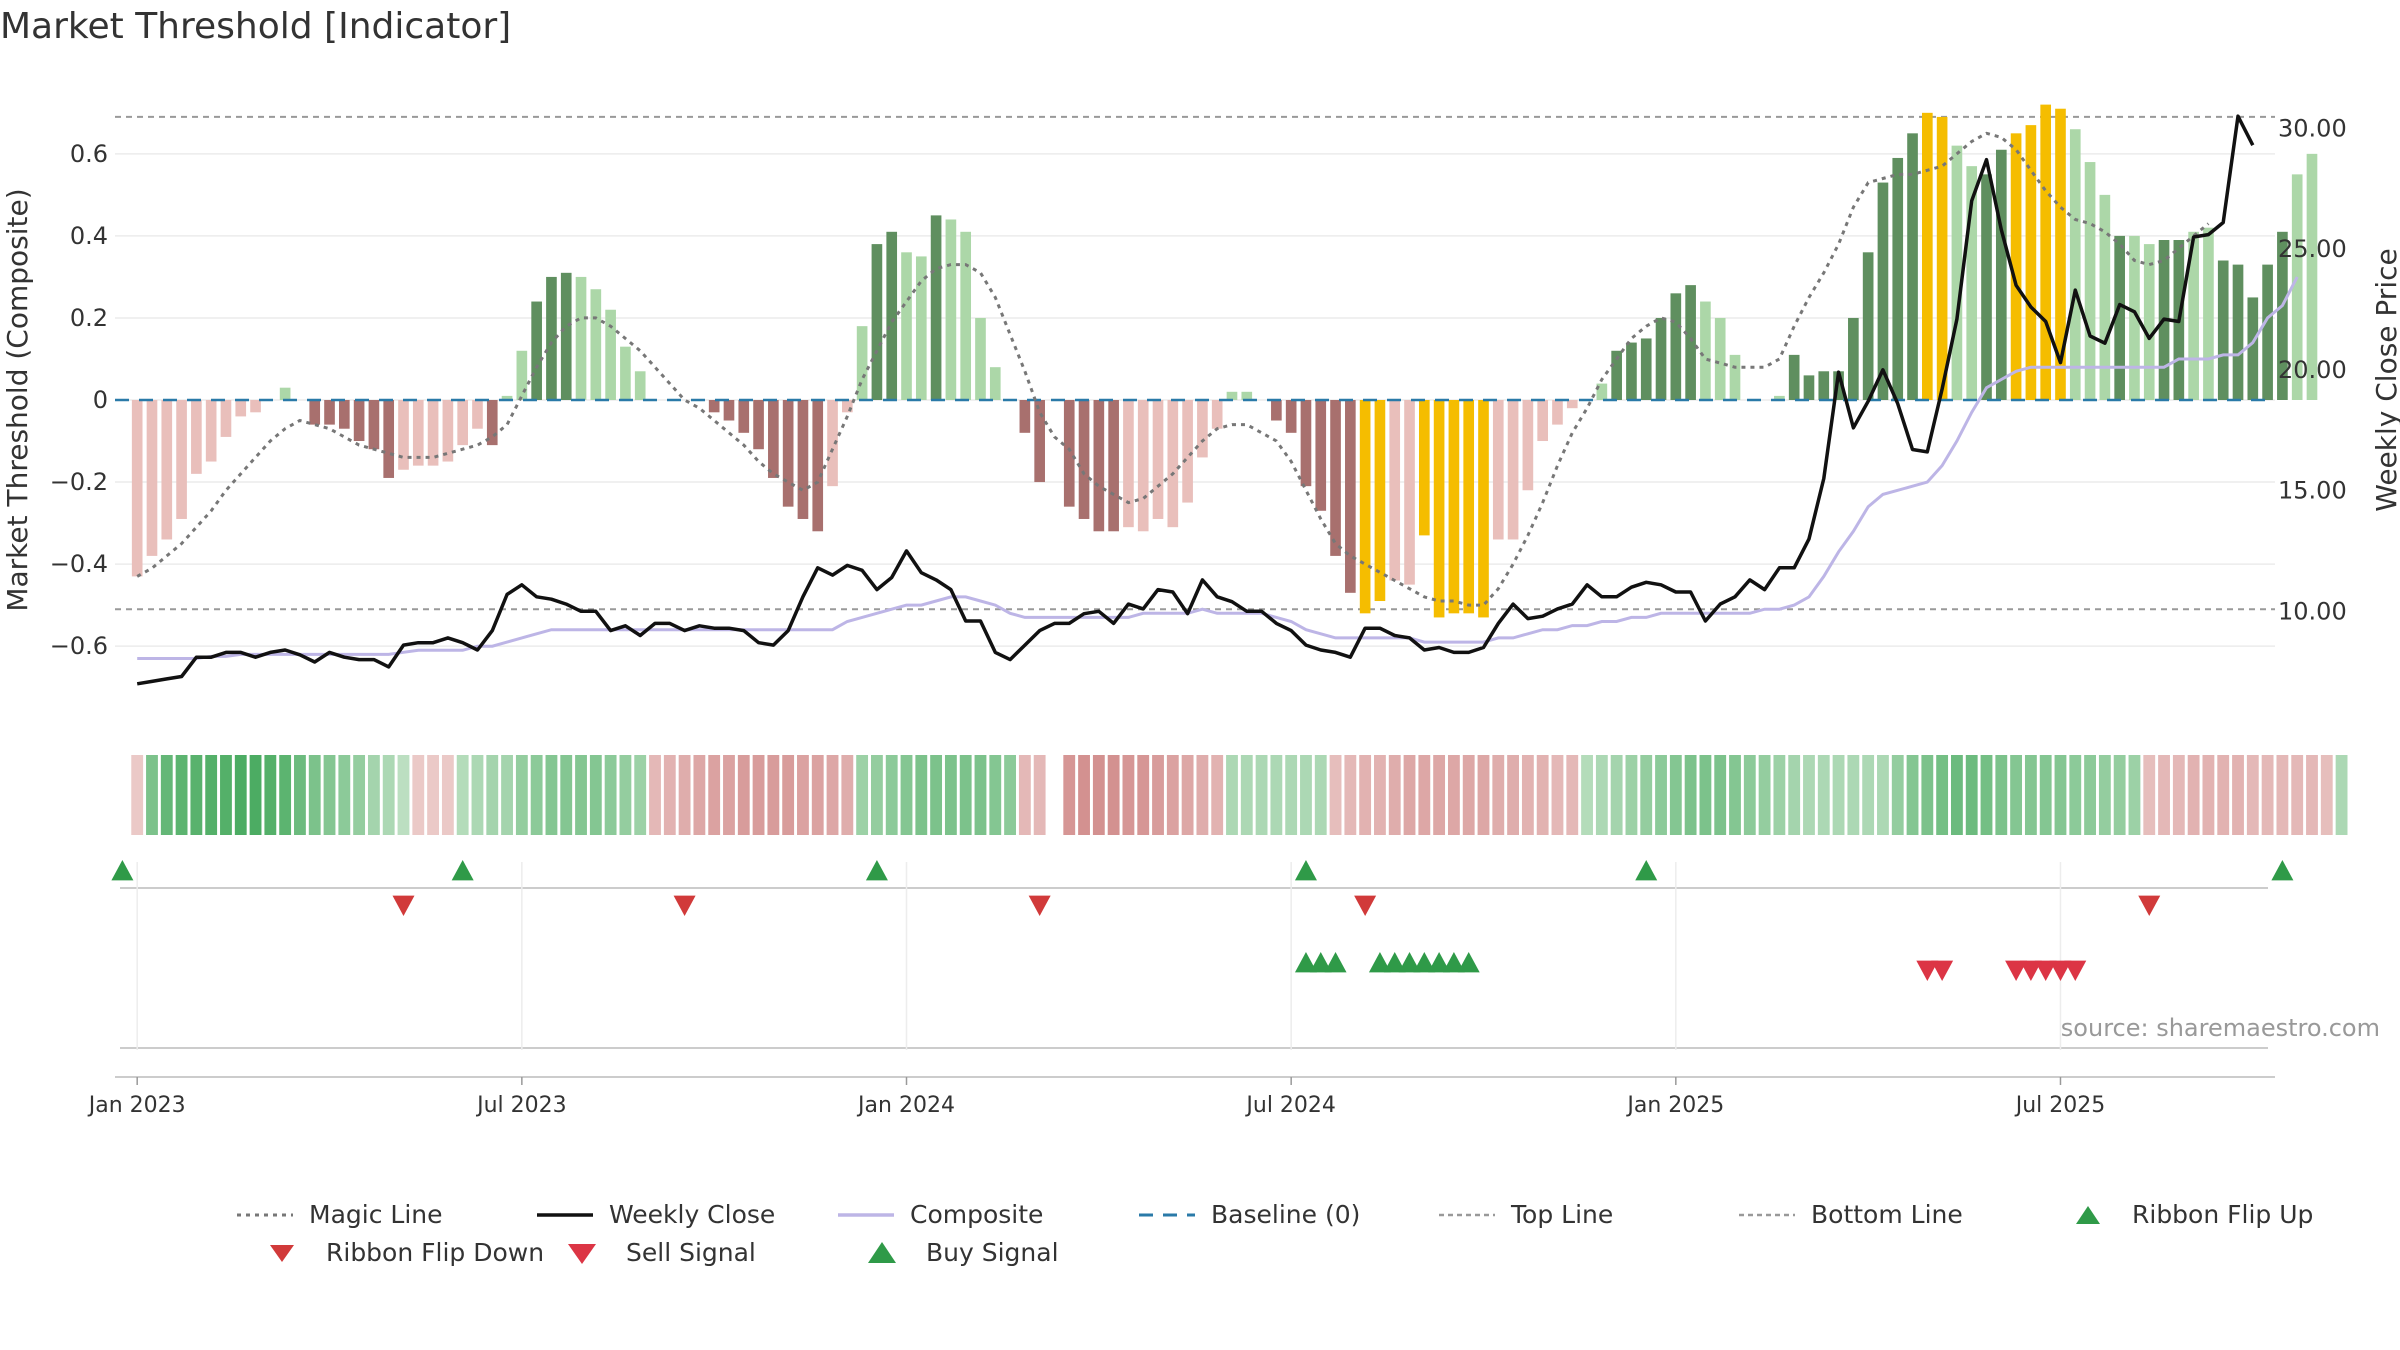  I want to click on legend-label: Sell Signal, so click(691, 1252).